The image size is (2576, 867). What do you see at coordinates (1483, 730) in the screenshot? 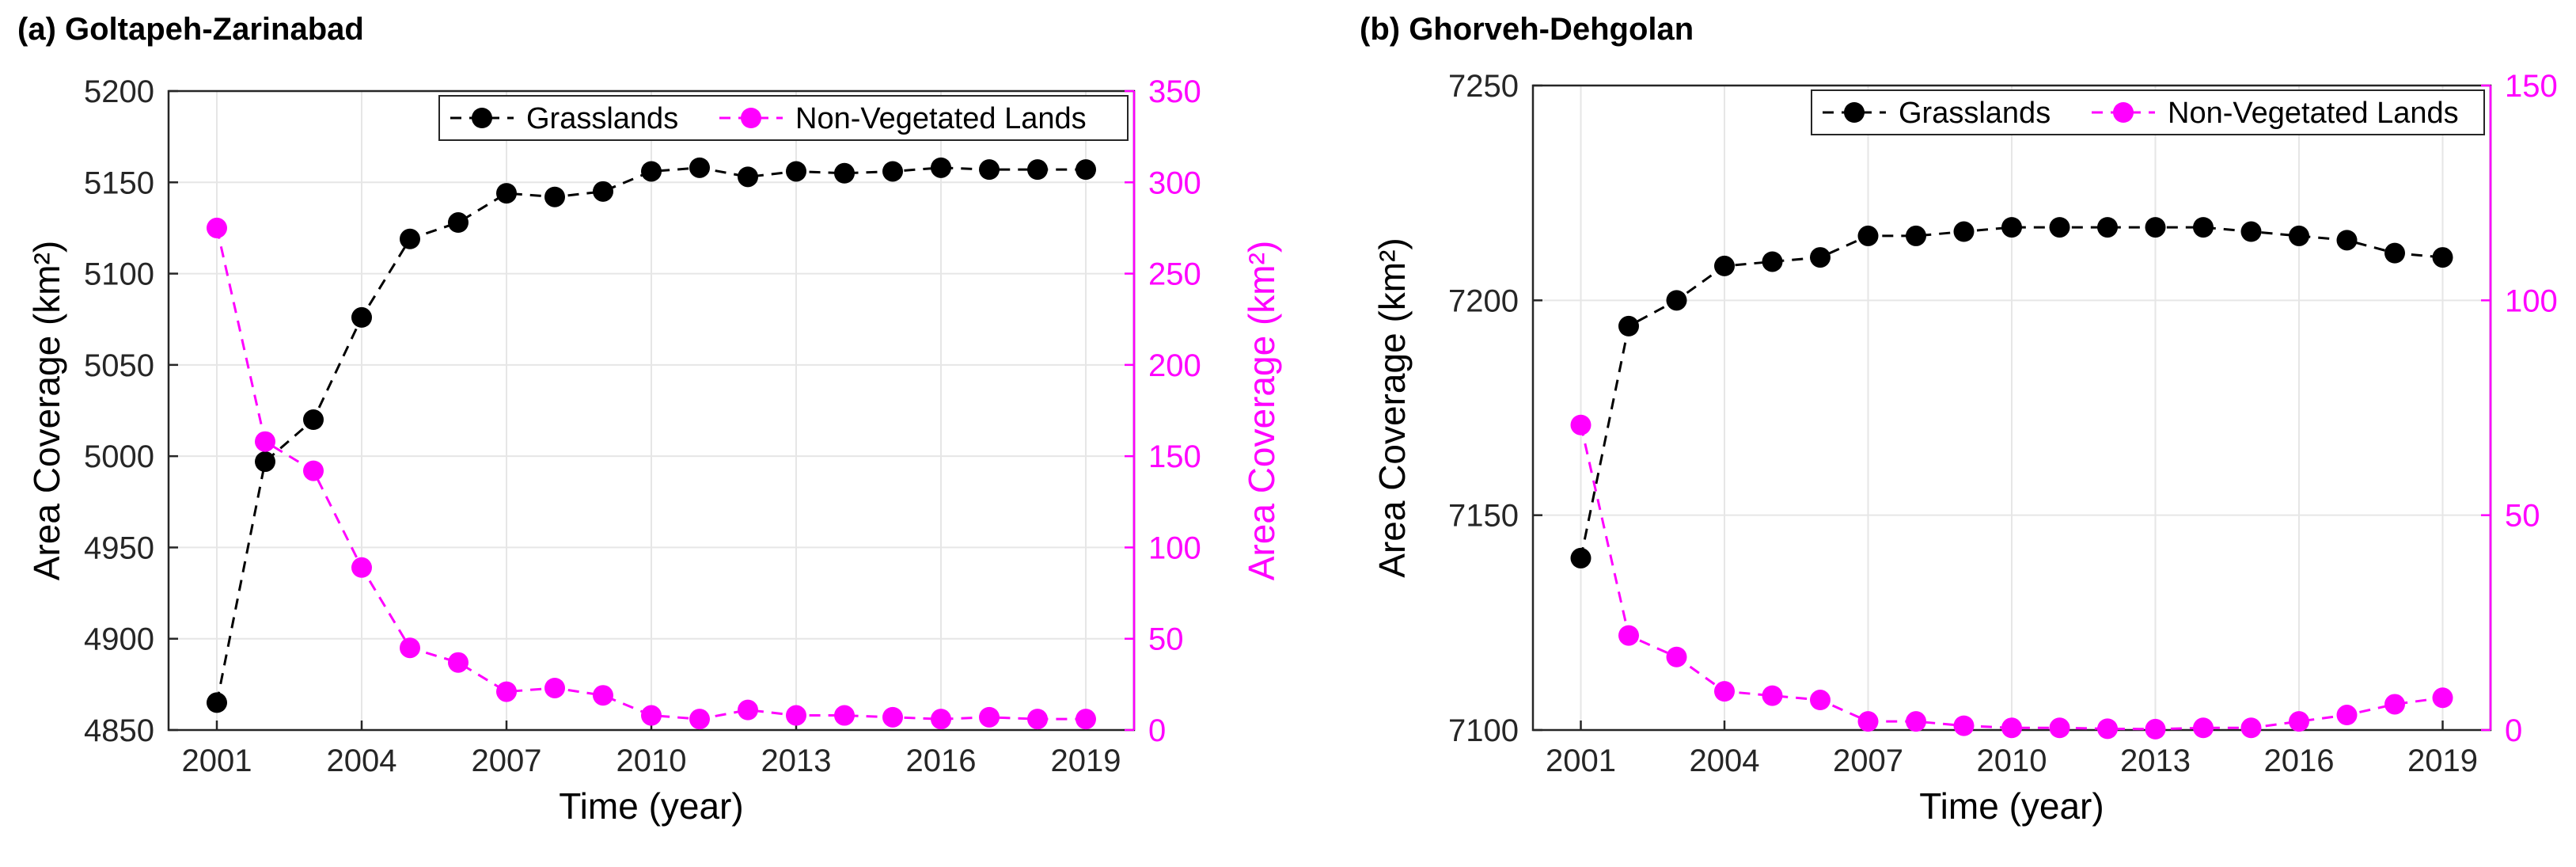
I see `y-left-tick-label: 7100` at bounding box center [1483, 730].